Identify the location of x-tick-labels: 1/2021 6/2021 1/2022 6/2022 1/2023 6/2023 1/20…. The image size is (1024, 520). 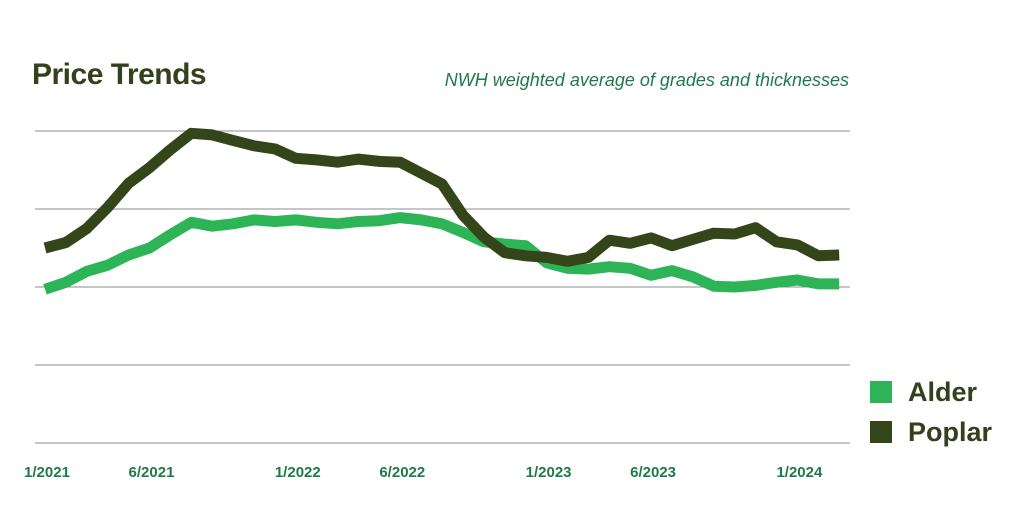
(423, 472).